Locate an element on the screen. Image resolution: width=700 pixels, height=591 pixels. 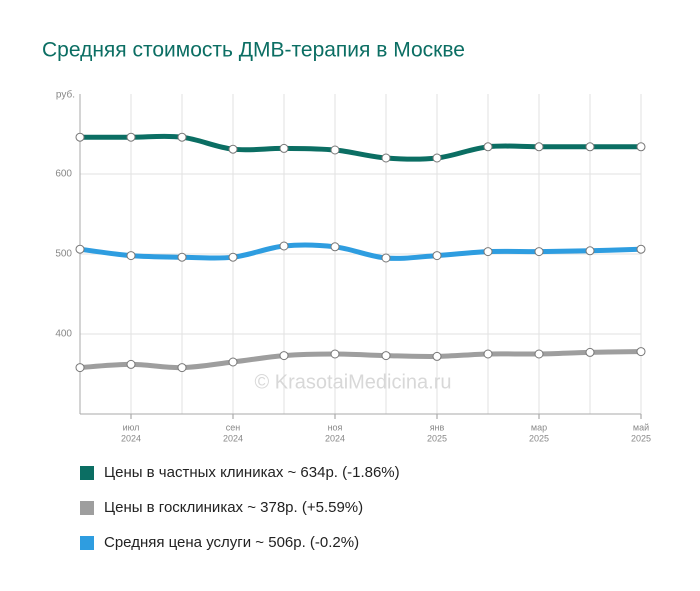
x-tick-label: сен is located at coordinates (233, 427).